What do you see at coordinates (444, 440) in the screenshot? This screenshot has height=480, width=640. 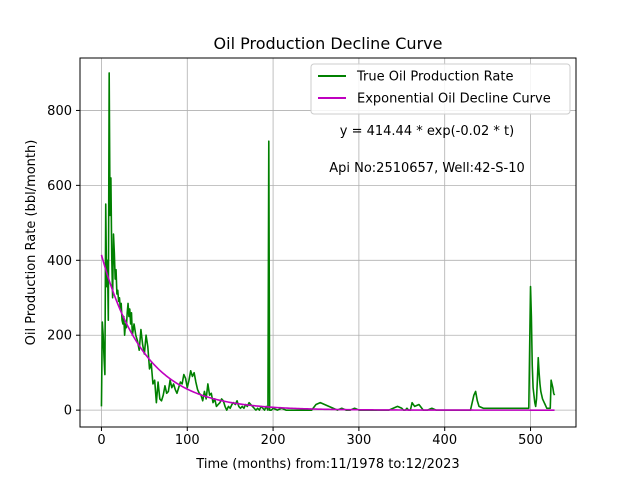 I see `x-tick-label: 400` at bounding box center [444, 440].